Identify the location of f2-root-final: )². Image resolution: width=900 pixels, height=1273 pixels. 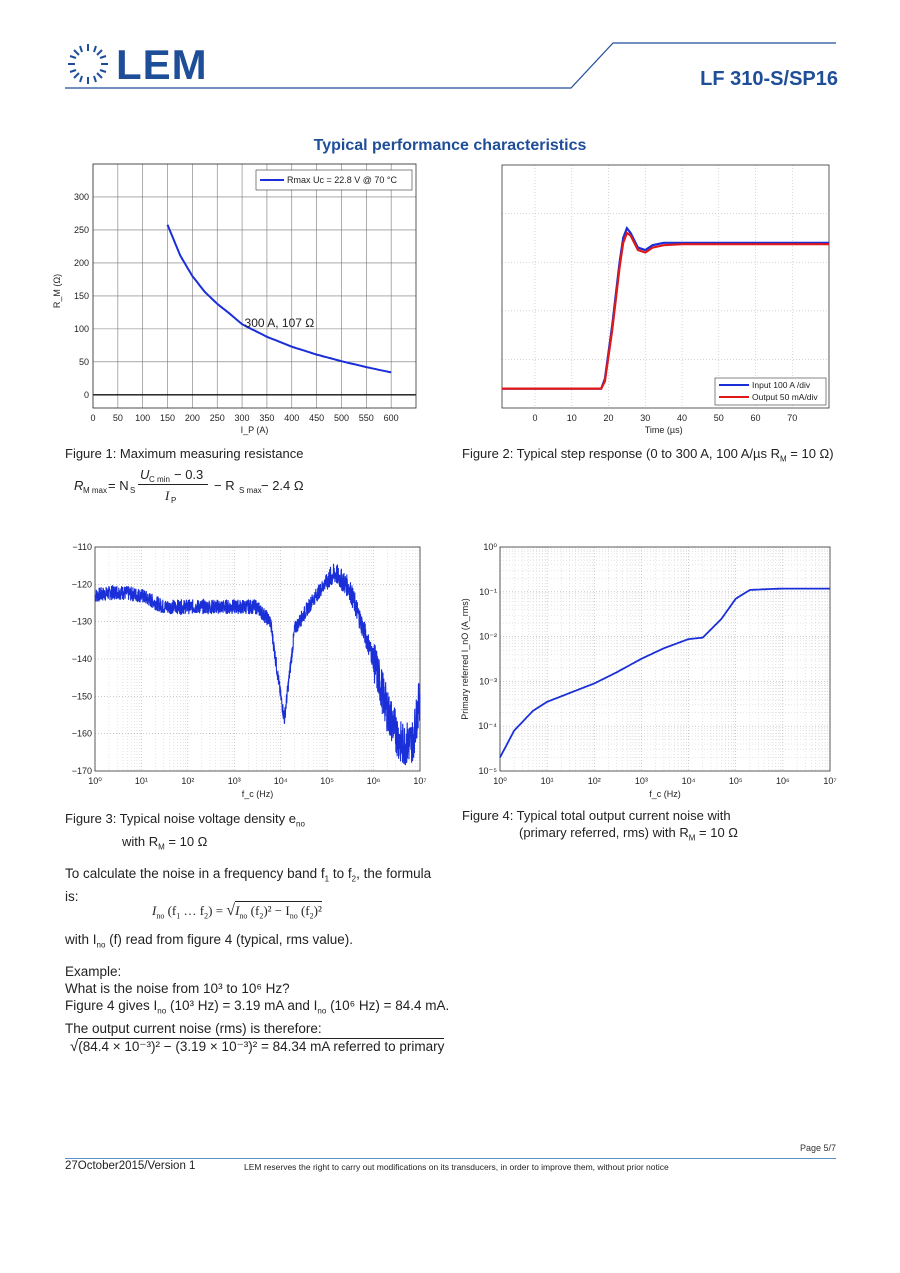
(317, 910).